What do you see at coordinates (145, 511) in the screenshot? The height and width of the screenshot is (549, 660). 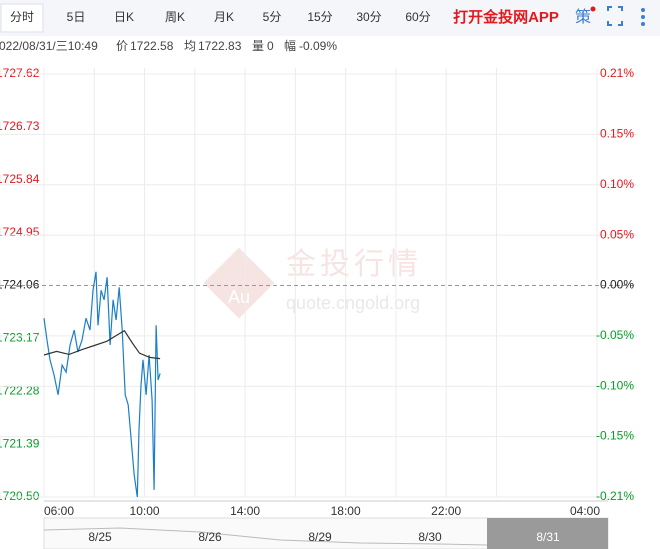 I see `x-tick-label: 10:00` at bounding box center [145, 511].